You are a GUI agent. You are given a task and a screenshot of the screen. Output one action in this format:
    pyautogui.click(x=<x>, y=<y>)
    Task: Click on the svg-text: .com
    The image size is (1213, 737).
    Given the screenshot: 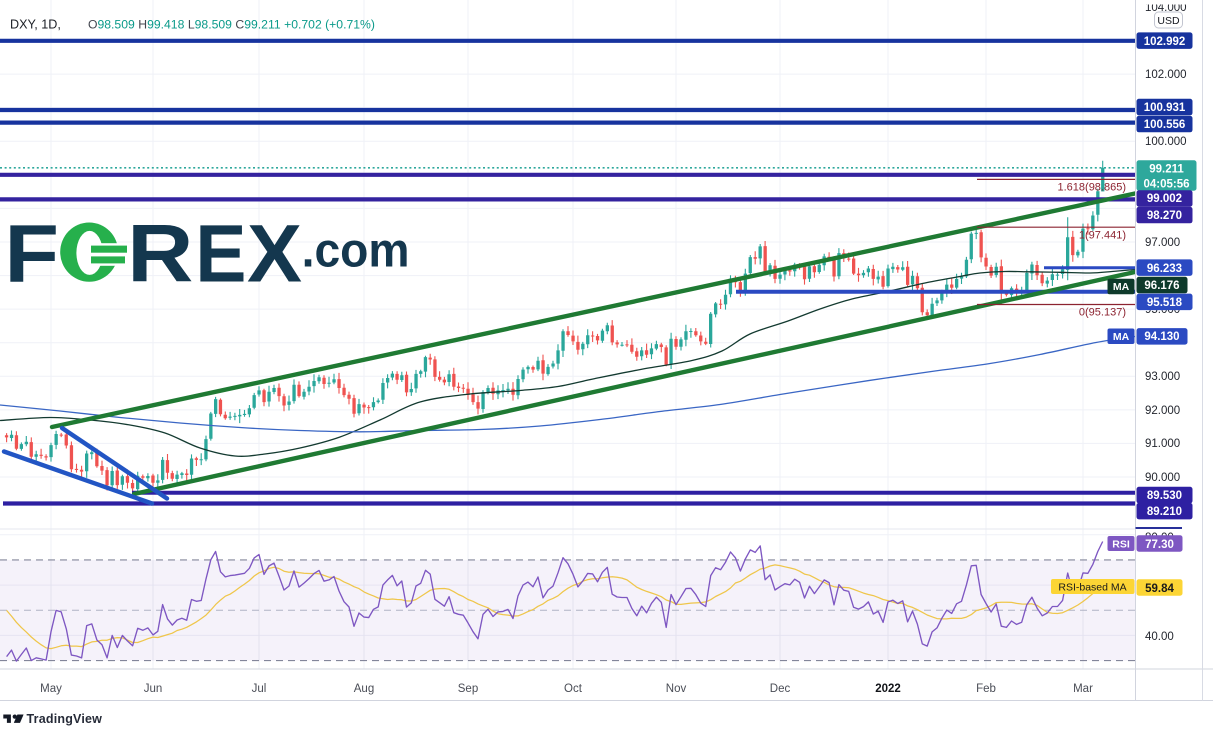 What is the action you would take?
    pyautogui.click(x=356, y=250)
    